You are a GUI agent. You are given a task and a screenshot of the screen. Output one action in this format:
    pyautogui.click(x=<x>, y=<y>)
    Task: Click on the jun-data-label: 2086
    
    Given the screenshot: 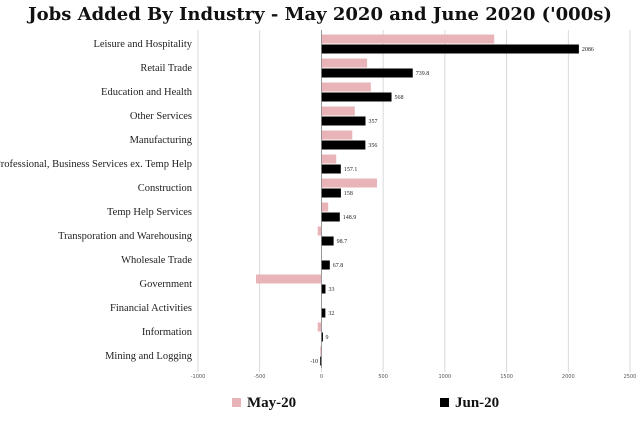 What is the action you would take?
    pyautogui.click(x=588, y=50)
    